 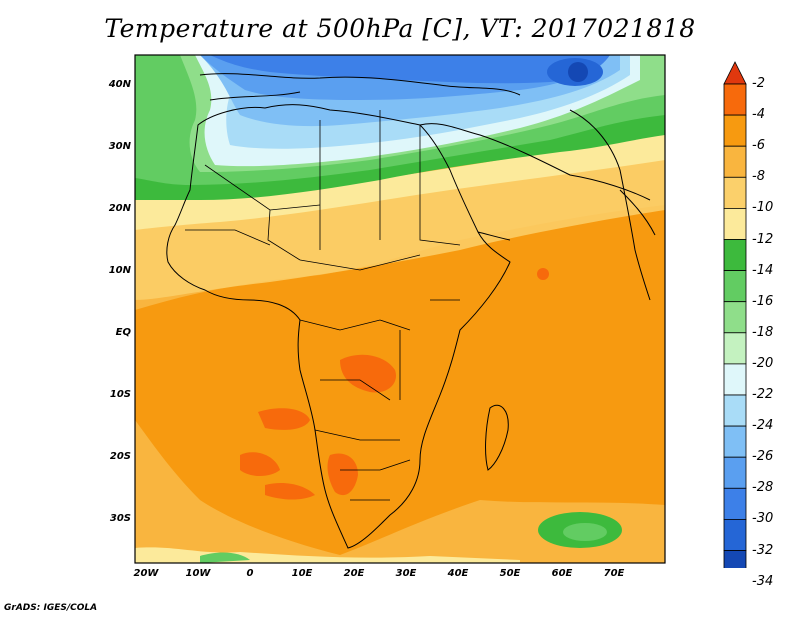 What do you see at coordinates (758, 115) in the screenshot?
I see `colorbar-tick-label: -4` at bounding box center [758, 115].